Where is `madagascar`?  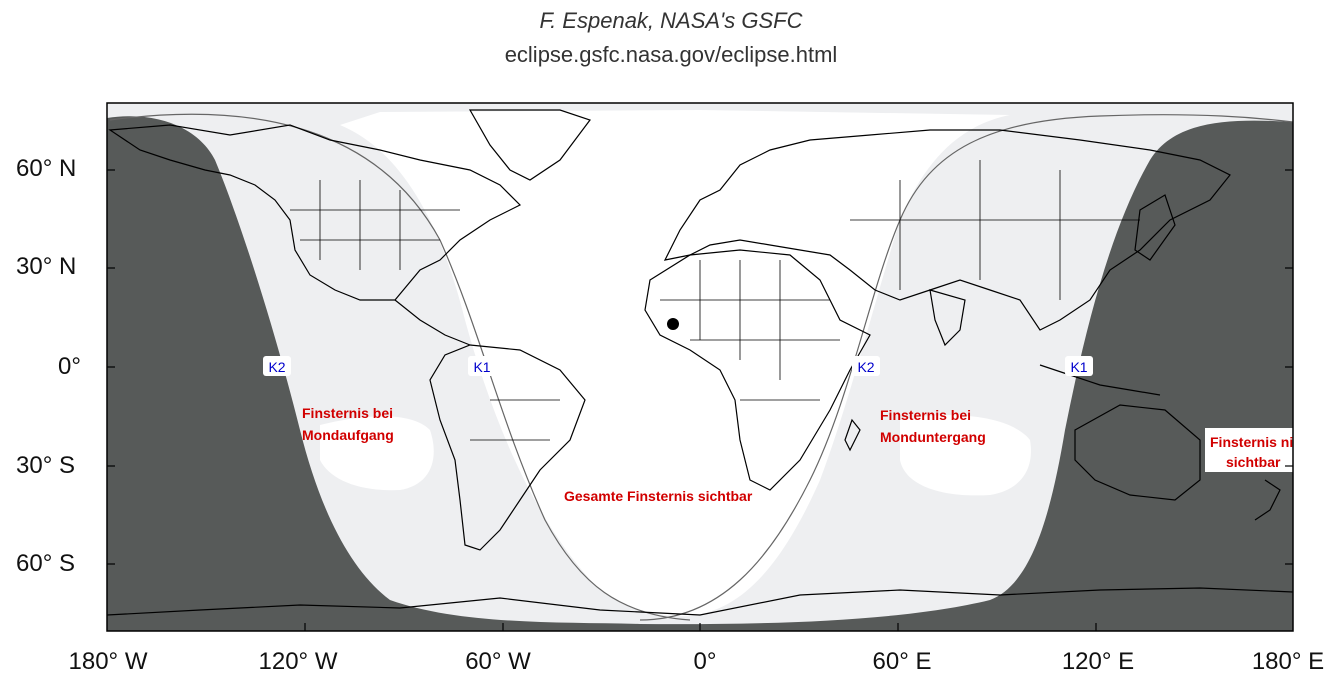 madagascar is located at coordinates (852, 435).